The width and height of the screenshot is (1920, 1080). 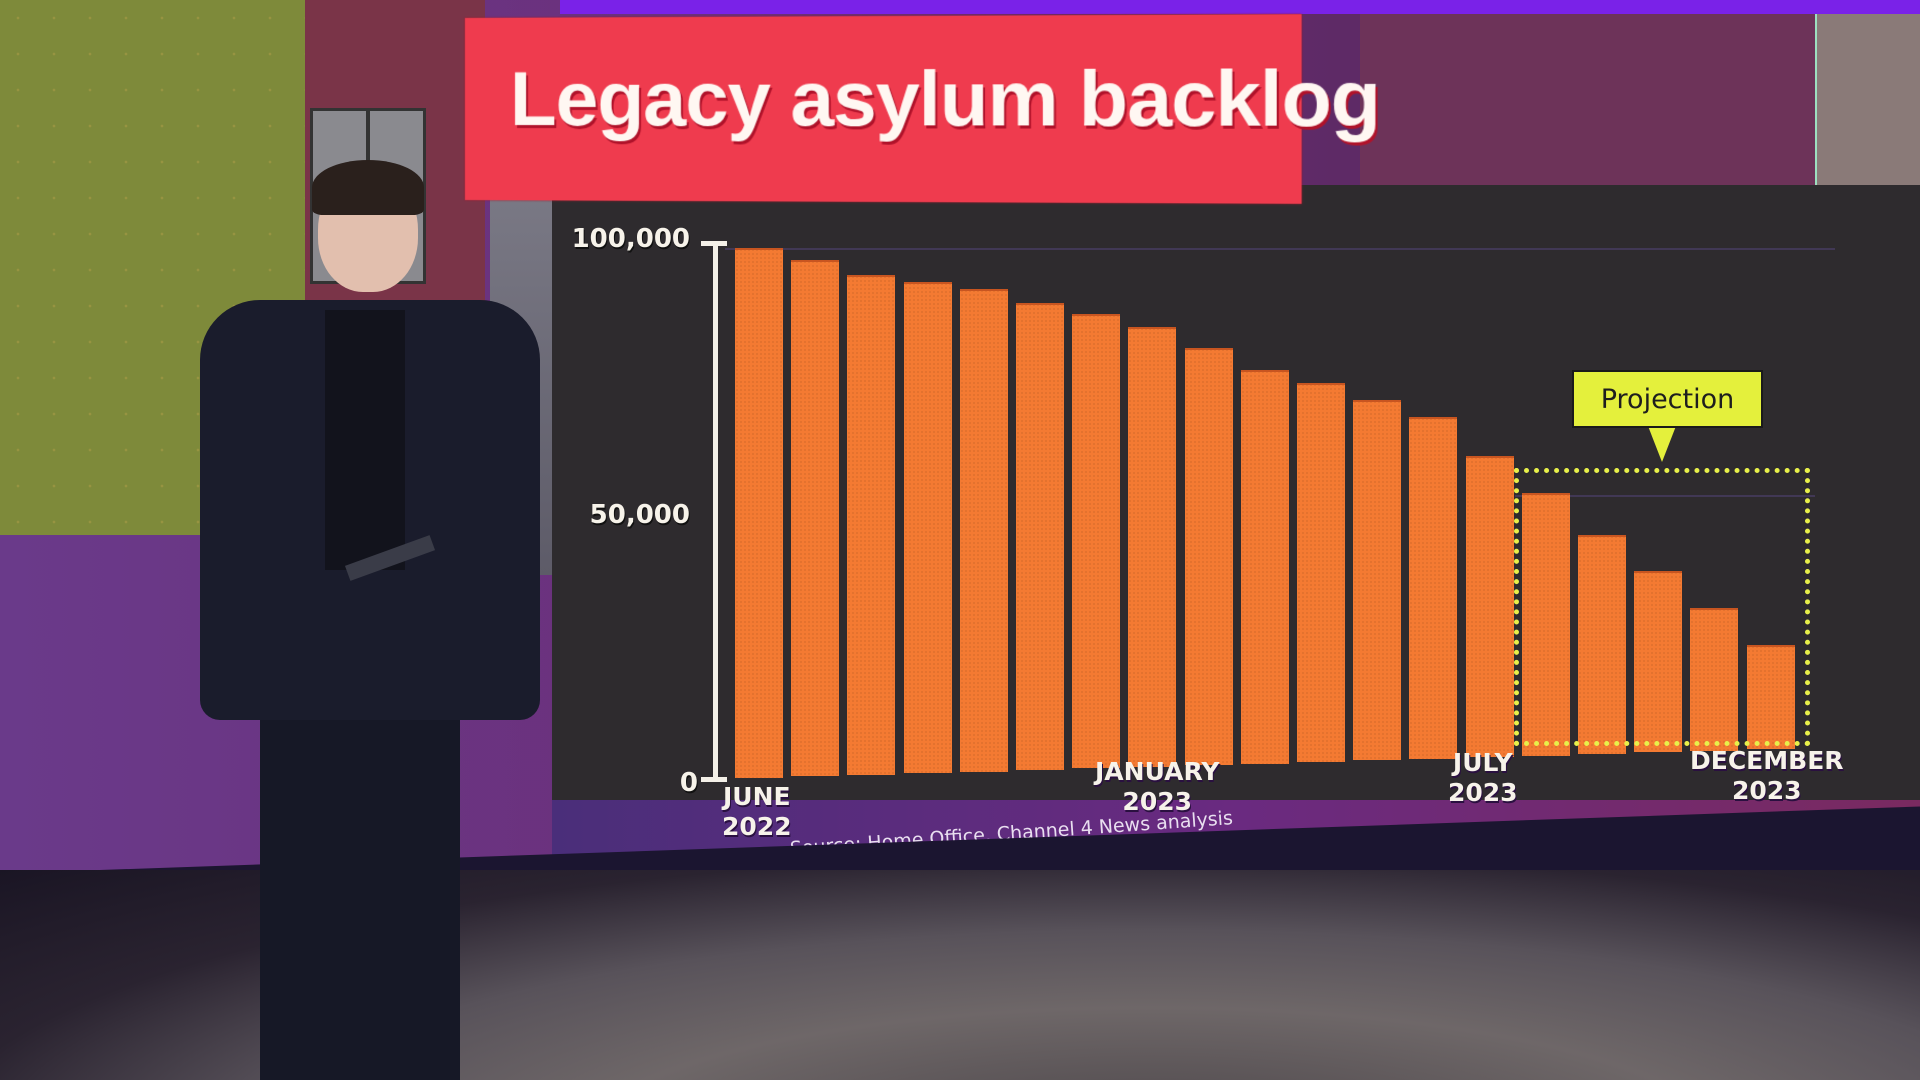 I want to click on x-label-january-2023: JANUARY 2023, so click(x=1157, y=787).